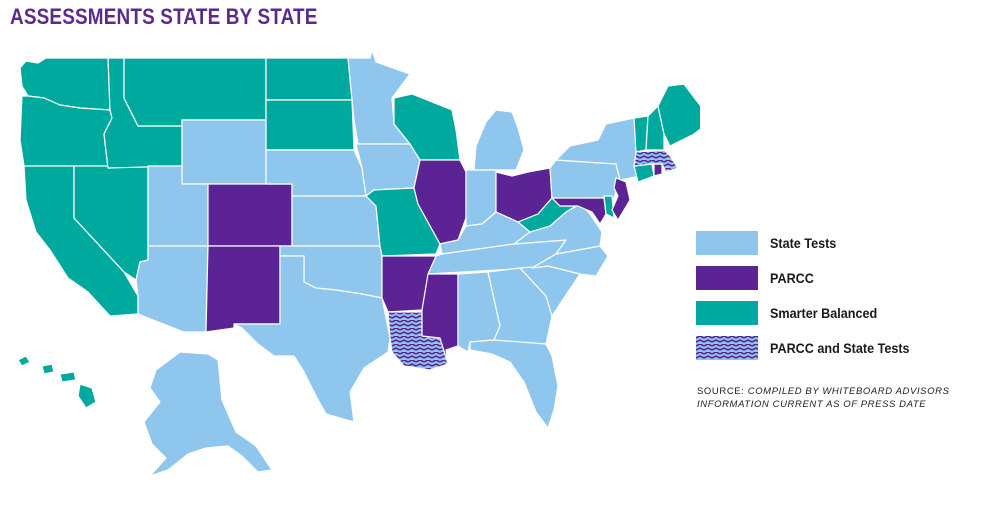  What do you see at coordinates (195, 92) in the screenshot?
I see `state-MT` at bounding box center [195, 92].